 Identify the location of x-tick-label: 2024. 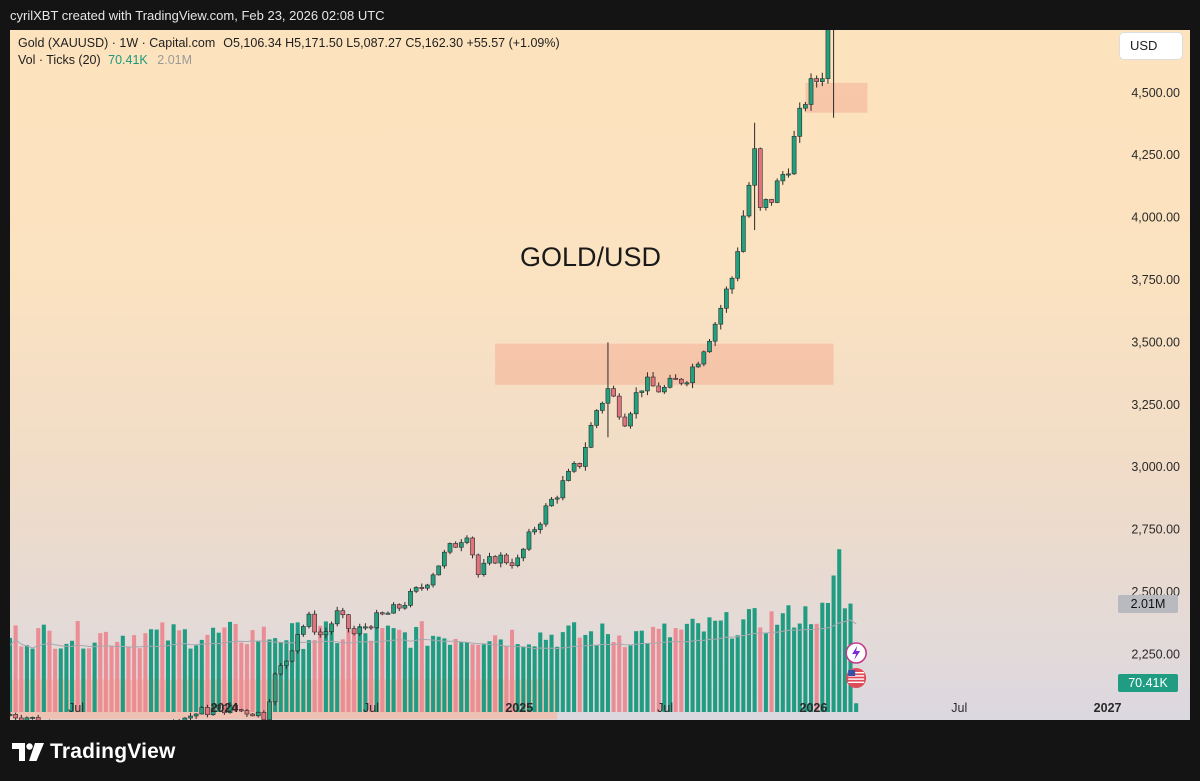
(224, 708).